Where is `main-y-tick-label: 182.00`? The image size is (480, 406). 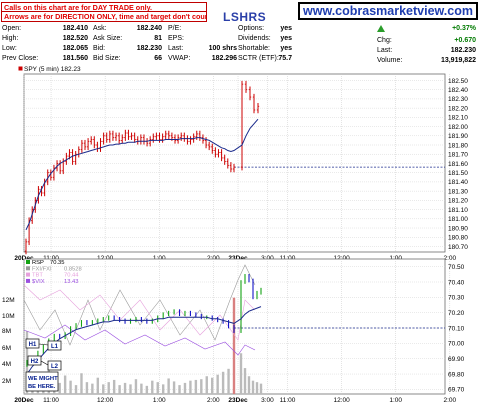
main-y-tick-label: 182.00 is located at coordinates (458, 127).